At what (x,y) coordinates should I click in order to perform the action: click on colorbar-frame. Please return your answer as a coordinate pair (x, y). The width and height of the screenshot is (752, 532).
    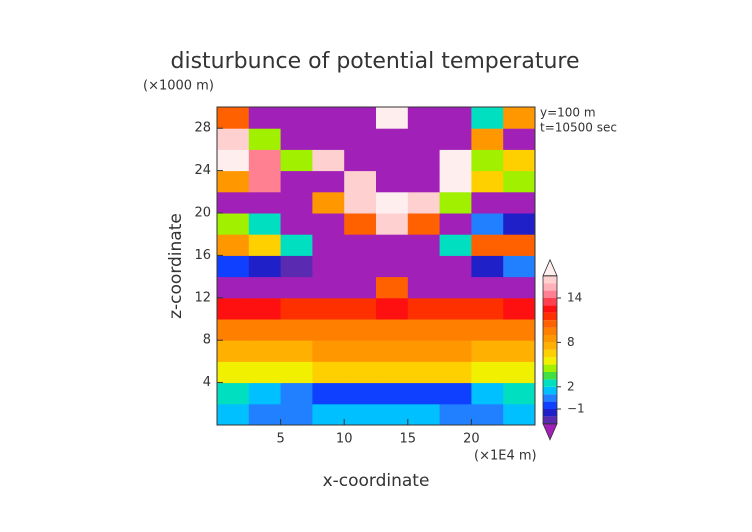
    Looking at the image, I should click on (550, 350).